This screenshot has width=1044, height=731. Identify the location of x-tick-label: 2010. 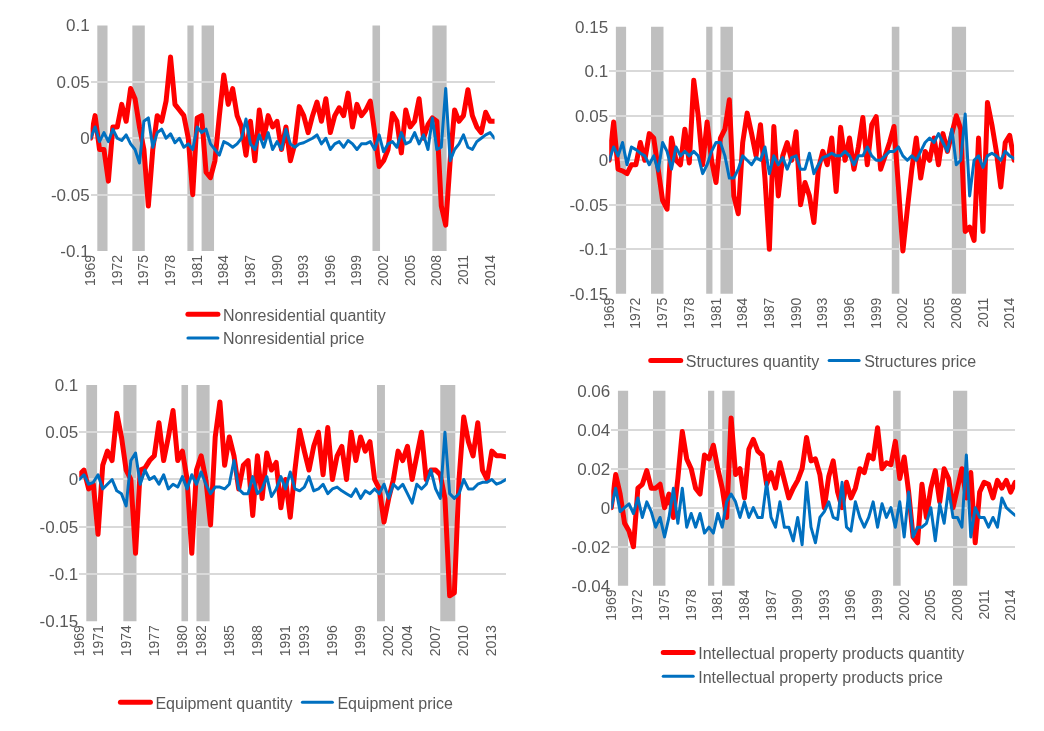
(463, 640).